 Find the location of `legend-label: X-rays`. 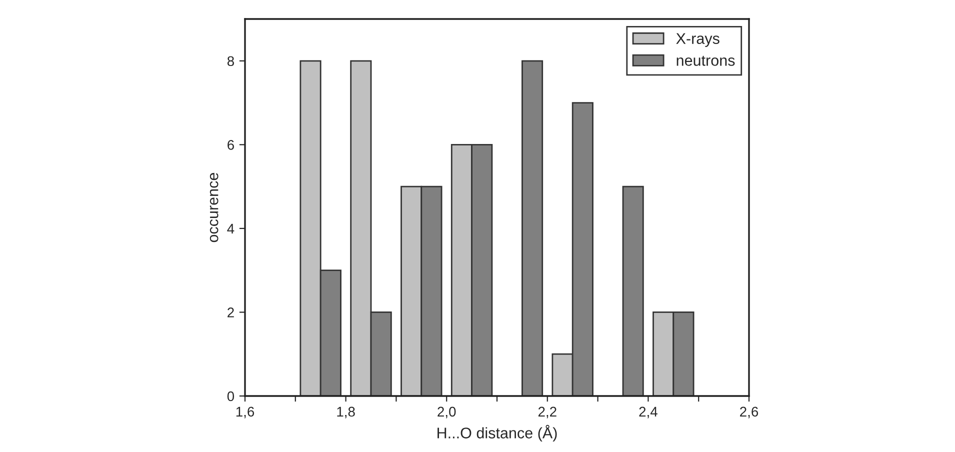

legend-label: X-rays is located at coordinates (698, 40).